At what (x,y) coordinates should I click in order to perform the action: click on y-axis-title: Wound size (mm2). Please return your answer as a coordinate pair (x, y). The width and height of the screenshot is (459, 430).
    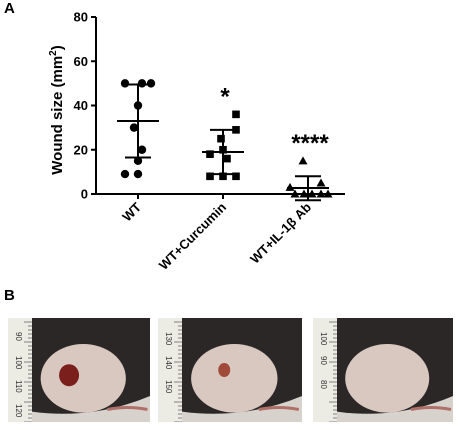
    Looking at the image, I should click on (57, 109).